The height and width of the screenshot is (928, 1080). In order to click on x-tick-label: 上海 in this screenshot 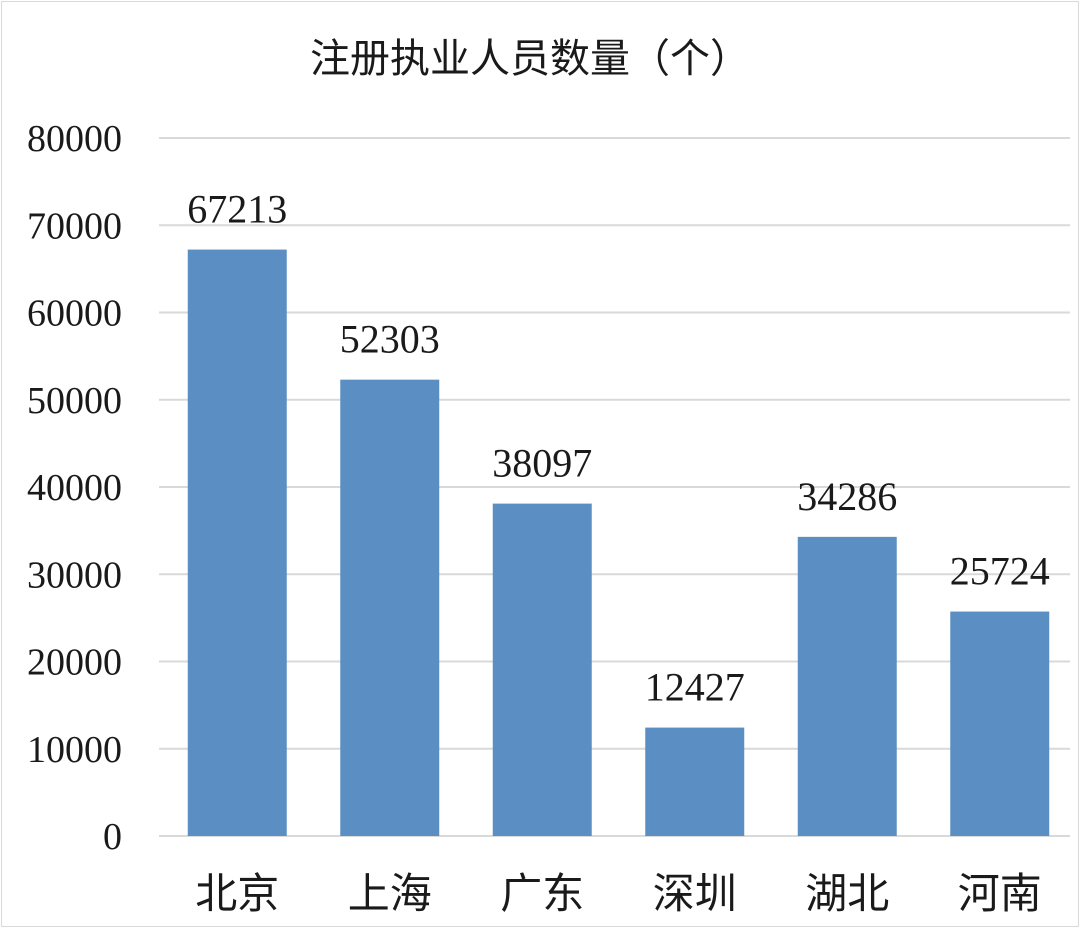, I will do `click(390, 893)`.